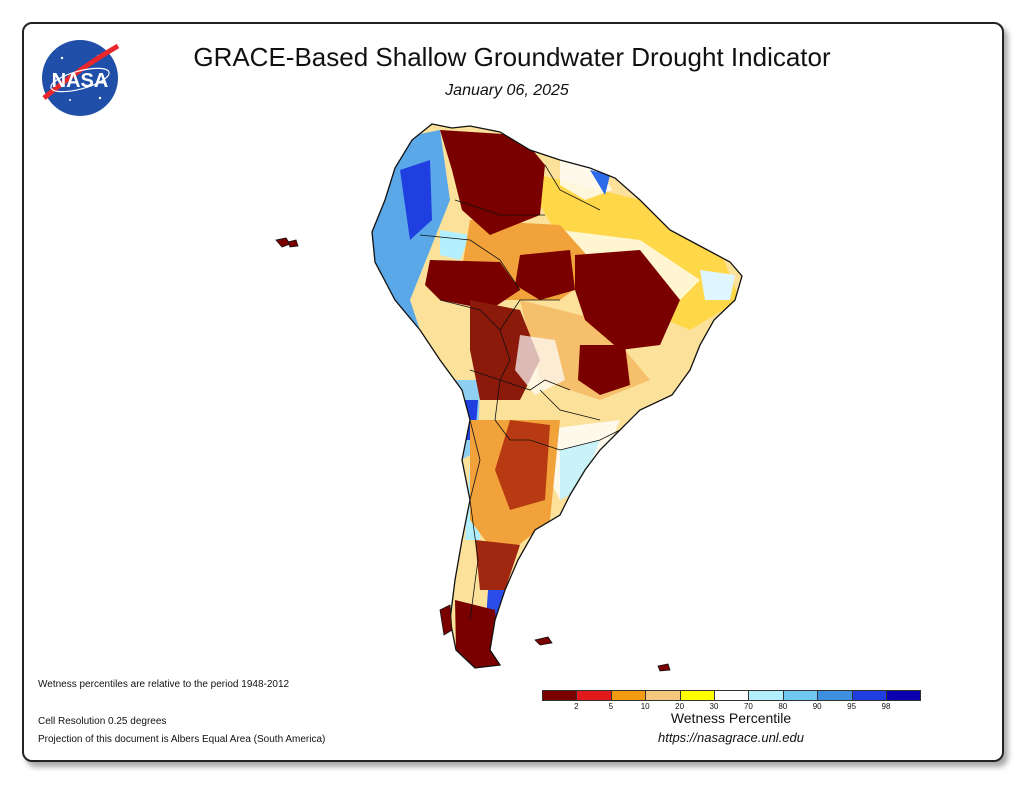 This screenshot has width=1024, height=791. What do you see at coordinates (507, 90) in the screenshot?
I see `map-date: January 06, 2025` at bounding box center [507, 90].